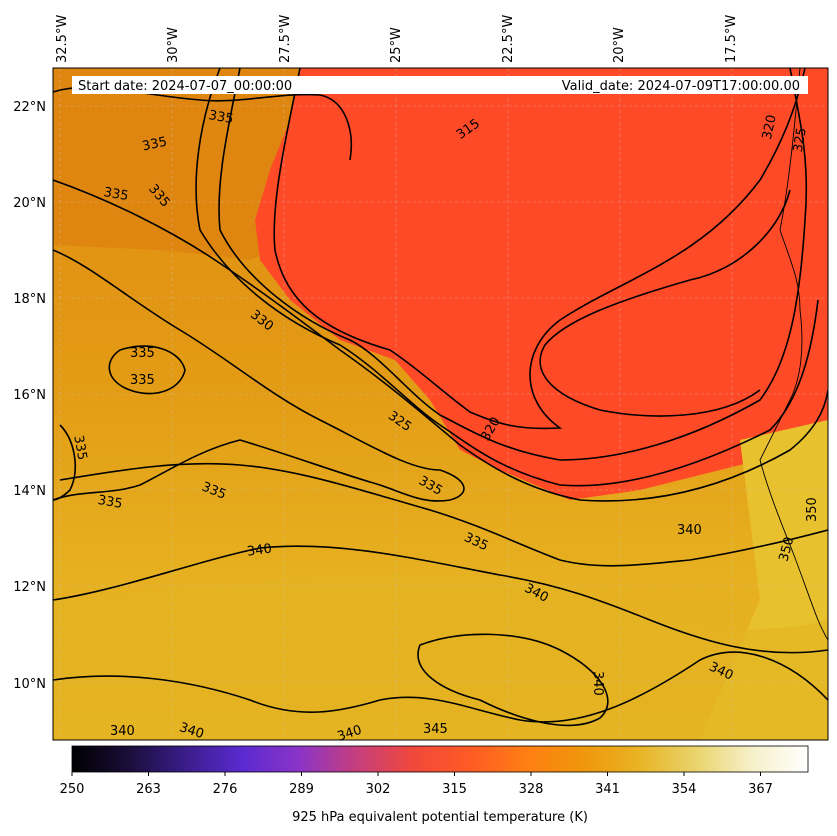  What do you see at coordinates (29, 587) in the screenshot?
I see `lat-label: 12°N` at bounding box center [29, 587].